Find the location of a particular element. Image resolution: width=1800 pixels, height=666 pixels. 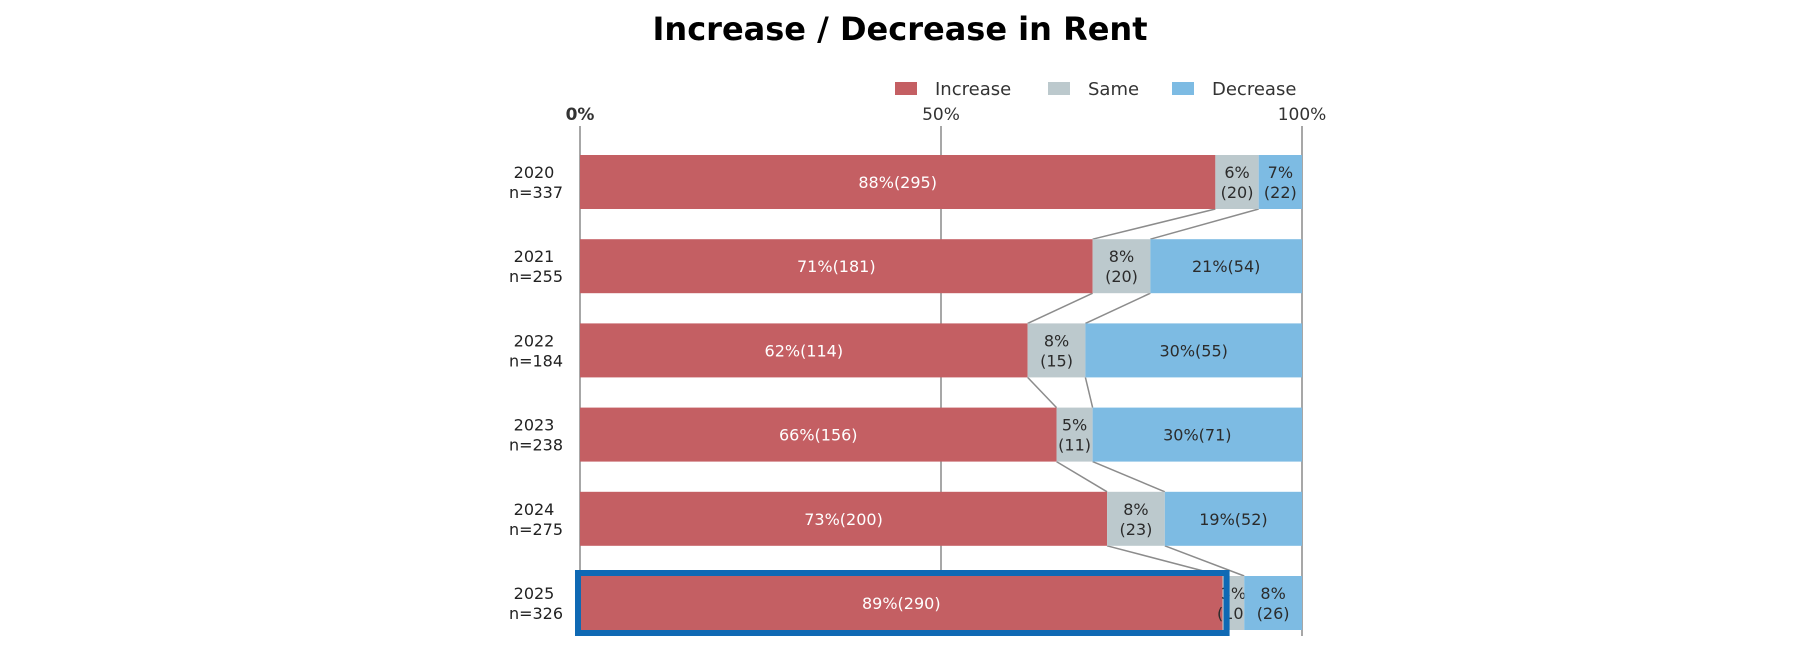

x-tick-label: 50% is located at coordinates (941, 115).